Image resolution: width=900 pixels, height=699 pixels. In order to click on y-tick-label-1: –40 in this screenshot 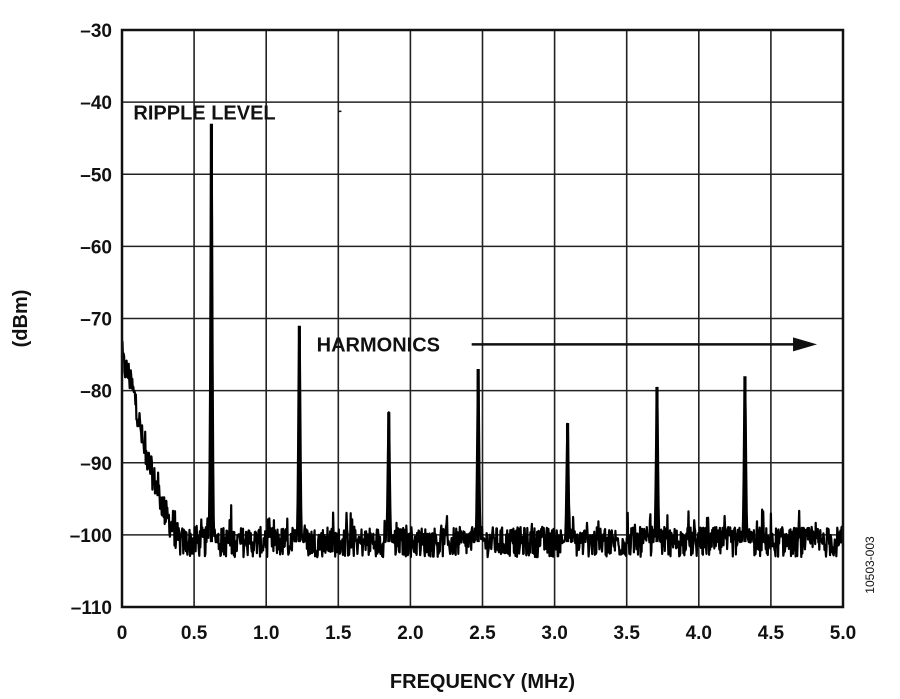, I will do `click(96, 103)`.